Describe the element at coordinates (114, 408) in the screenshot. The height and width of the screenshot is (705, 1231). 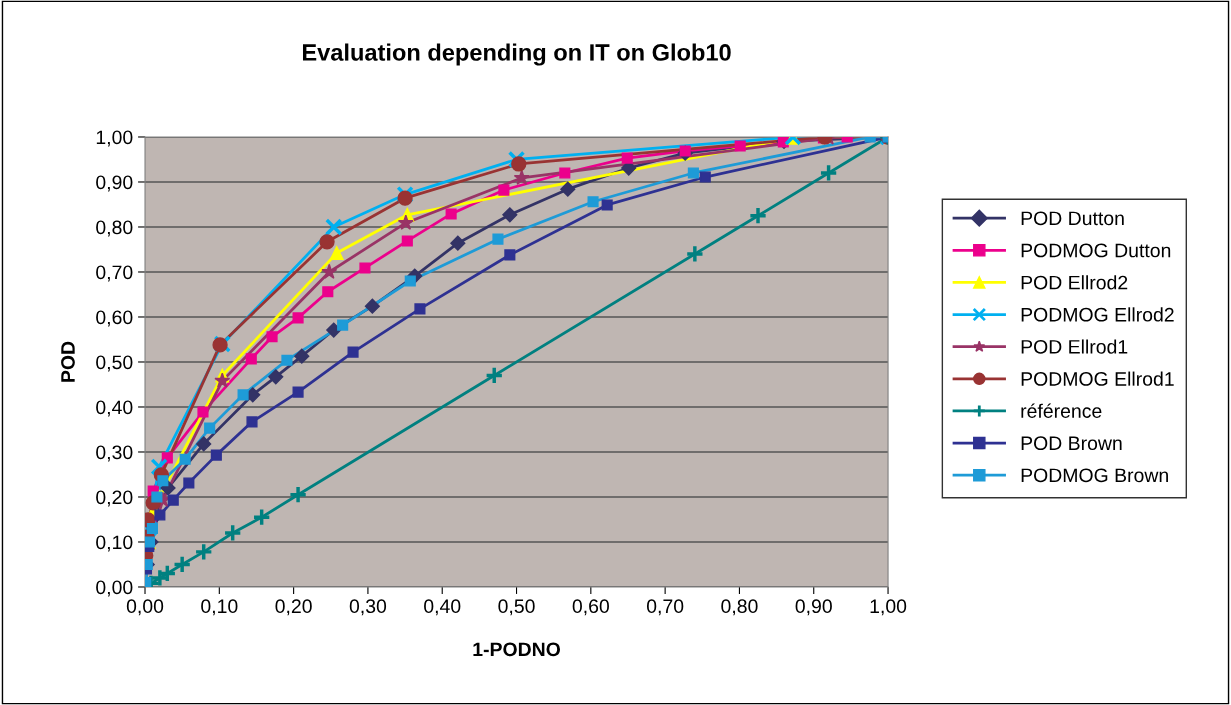
I see `y-tick-label: 0,40` at that location.